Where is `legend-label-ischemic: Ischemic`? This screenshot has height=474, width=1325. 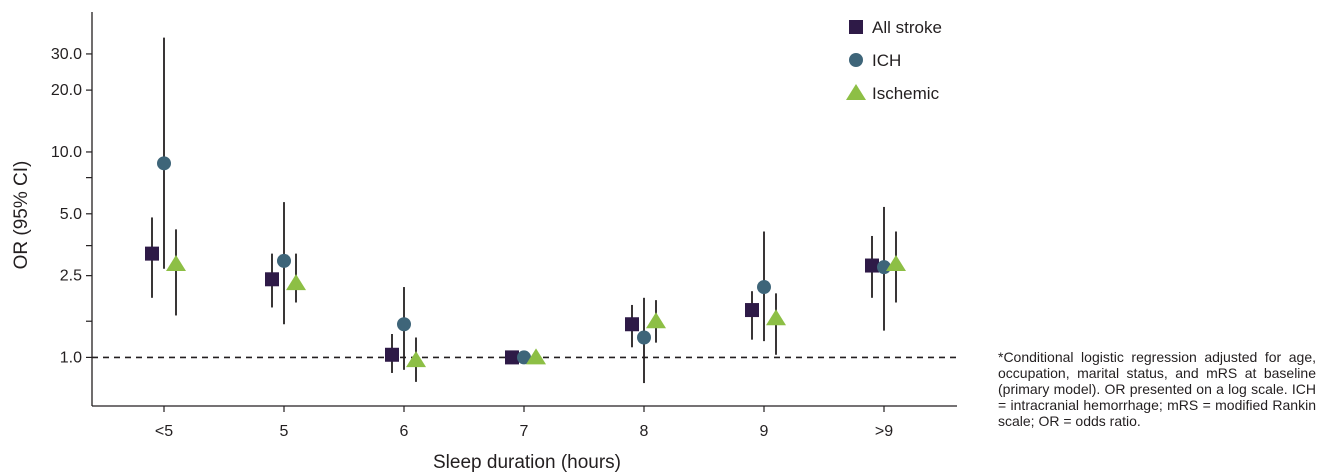
legend-label-ischemic: Ischemic is located at coordinates (906, 93).